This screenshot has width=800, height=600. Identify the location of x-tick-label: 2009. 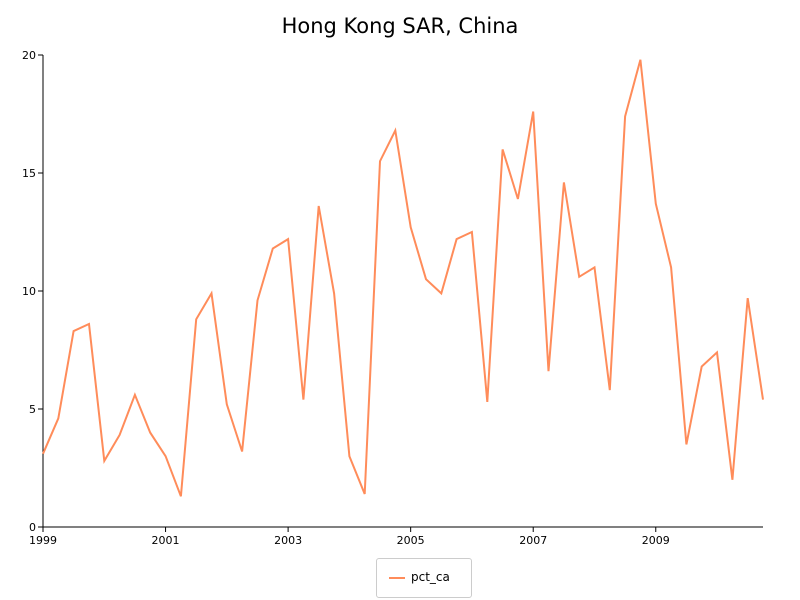
(656, 540).